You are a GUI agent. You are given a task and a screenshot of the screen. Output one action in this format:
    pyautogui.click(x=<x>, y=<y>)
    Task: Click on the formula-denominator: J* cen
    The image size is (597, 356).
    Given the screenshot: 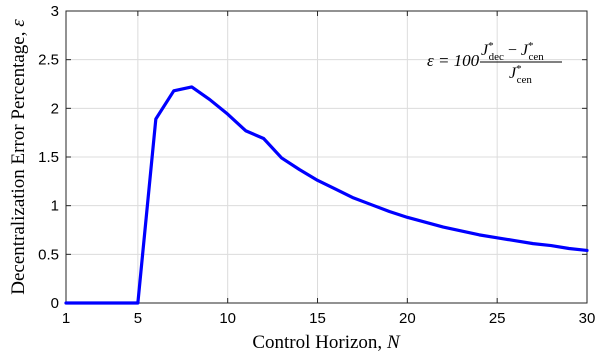 What is the action you would take?
    pyautogui.click(x=520, y=74)
    